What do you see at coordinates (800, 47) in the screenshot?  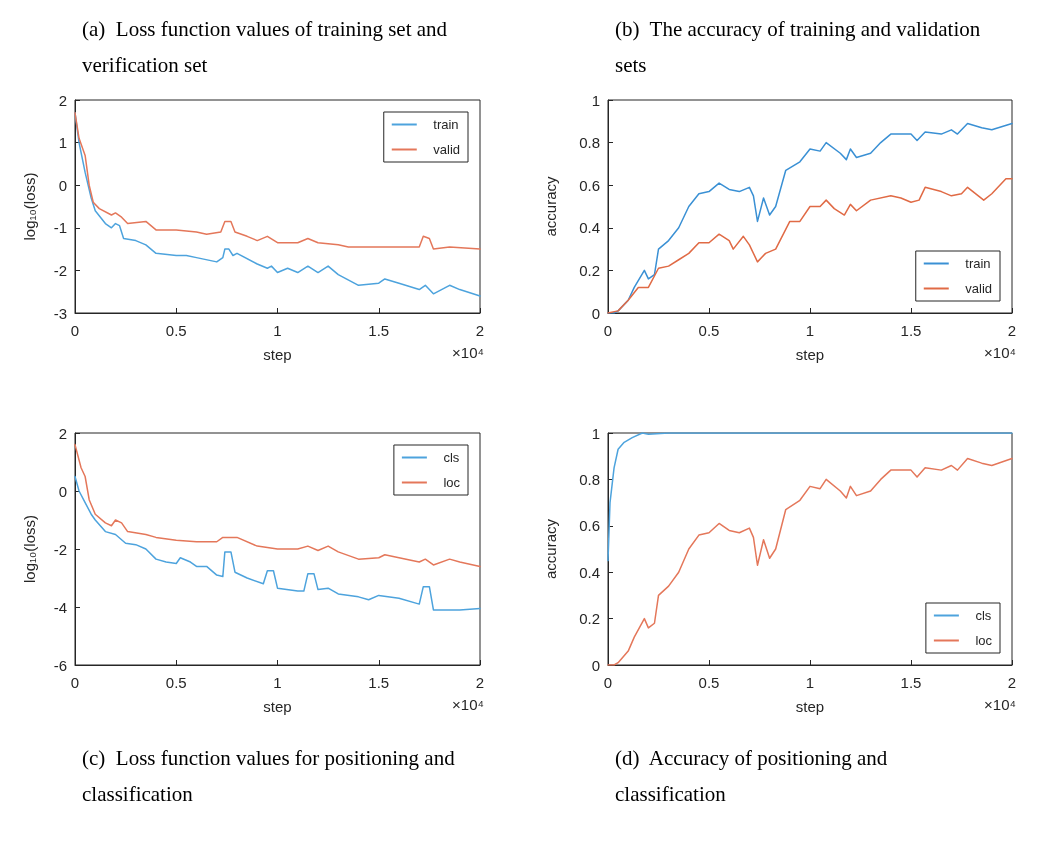 I see `chart-title: (b) The accuracy of training and validation sets` at bounding box center [800, 47].